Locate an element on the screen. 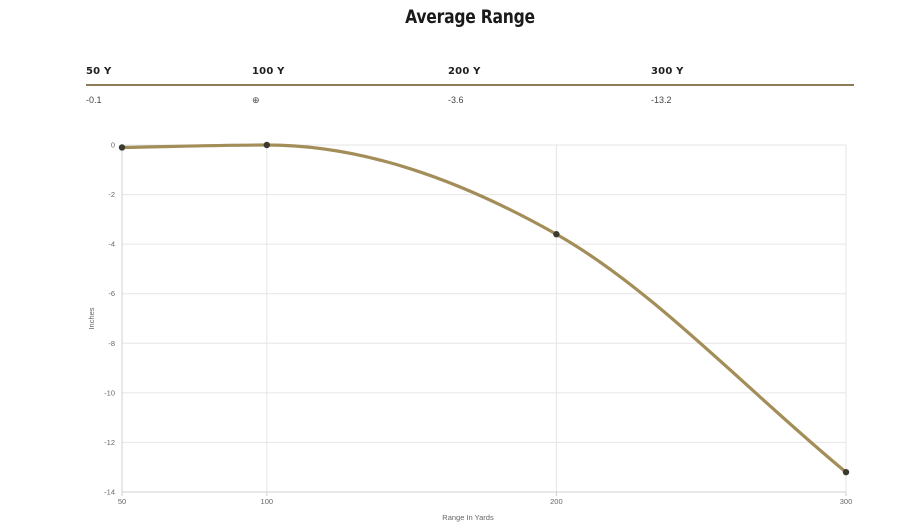 The width and height of the screenshot is (900, 531). x-tick-label: 50 is located at coordinates (122, 501).